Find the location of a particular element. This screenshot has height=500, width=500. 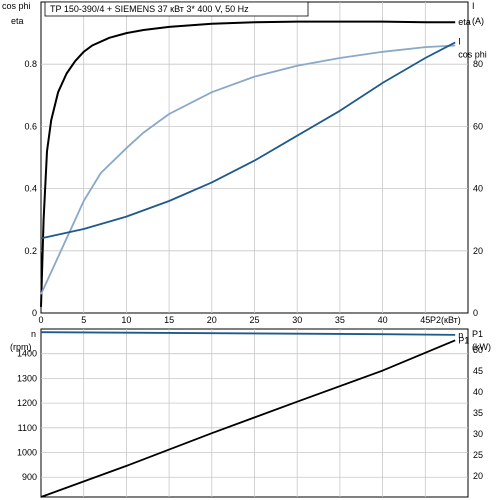

x-tick-label: 5 is located at coordinates (83, 320).